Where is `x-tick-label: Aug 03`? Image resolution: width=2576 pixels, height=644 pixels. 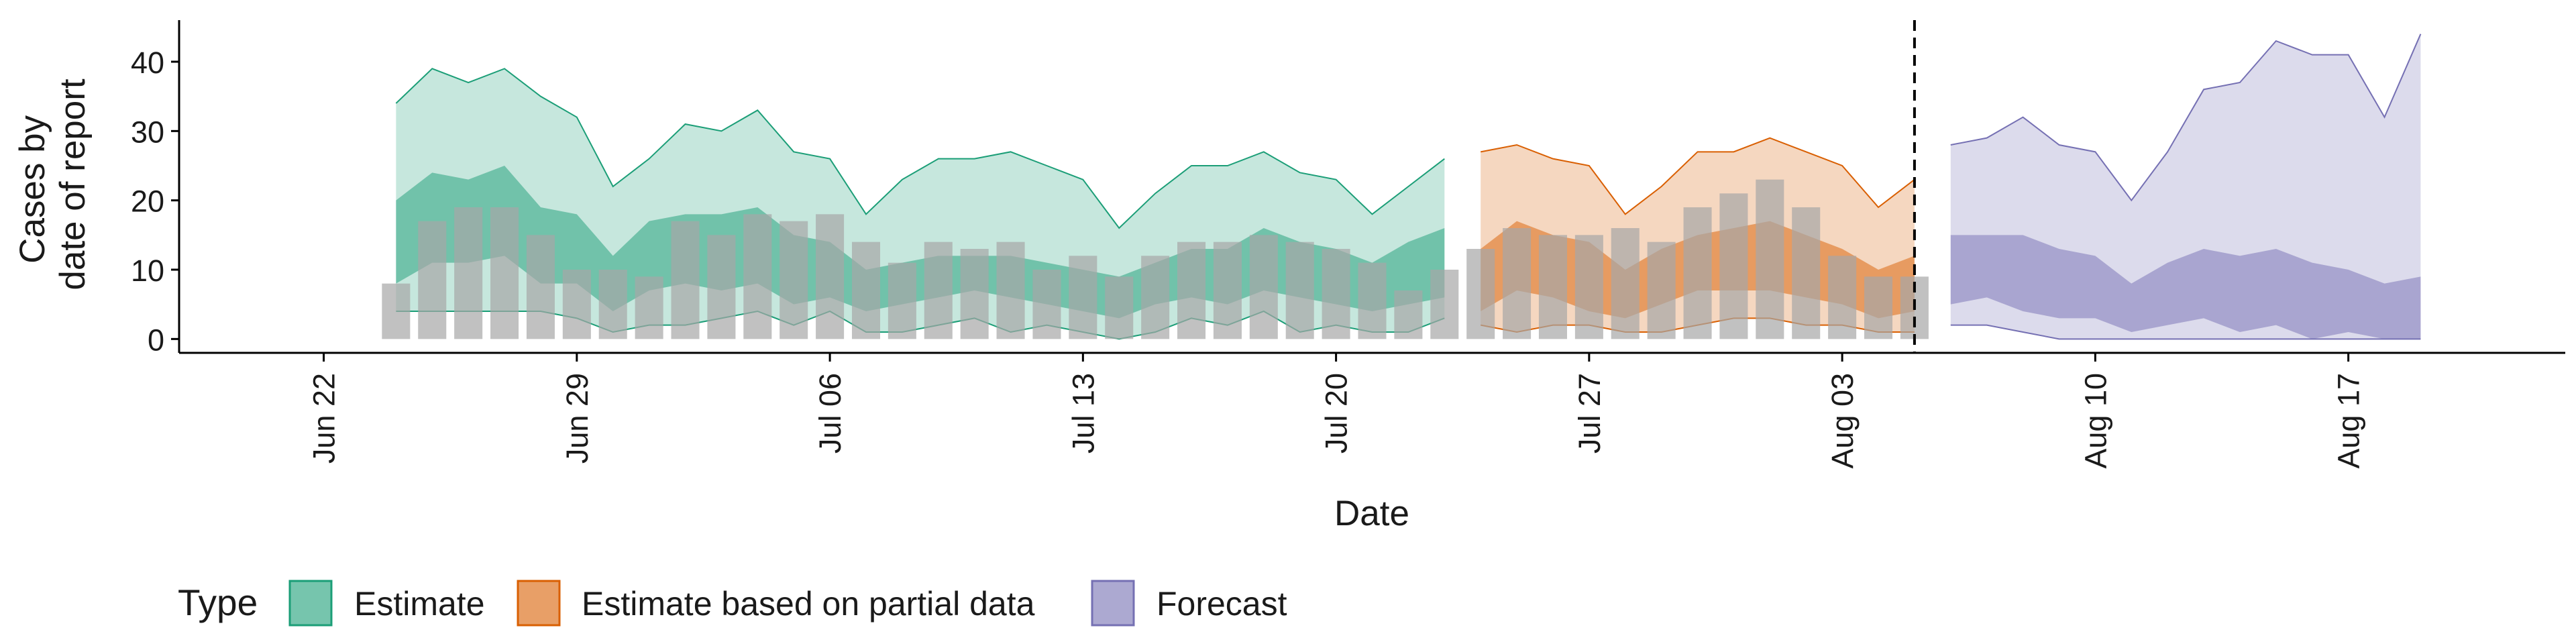
x-tick-label: Aug 03 is located at coordinates (1842, 421).